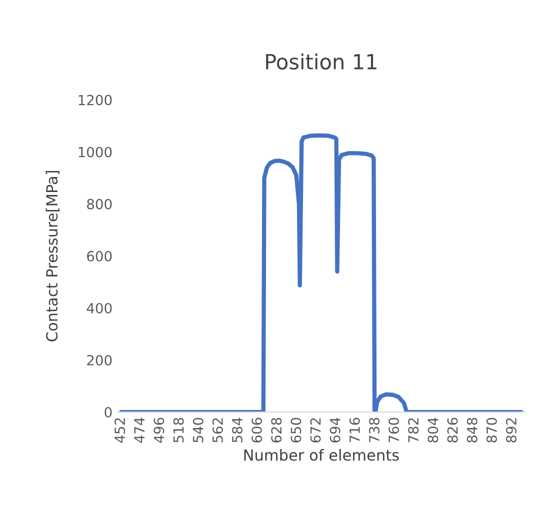 This screenshot has height=531, width=534. What do you see at coordinates (99, 308) in the screenshot?
I see `y-tick-label: 400` at bounding box center [99, 308].